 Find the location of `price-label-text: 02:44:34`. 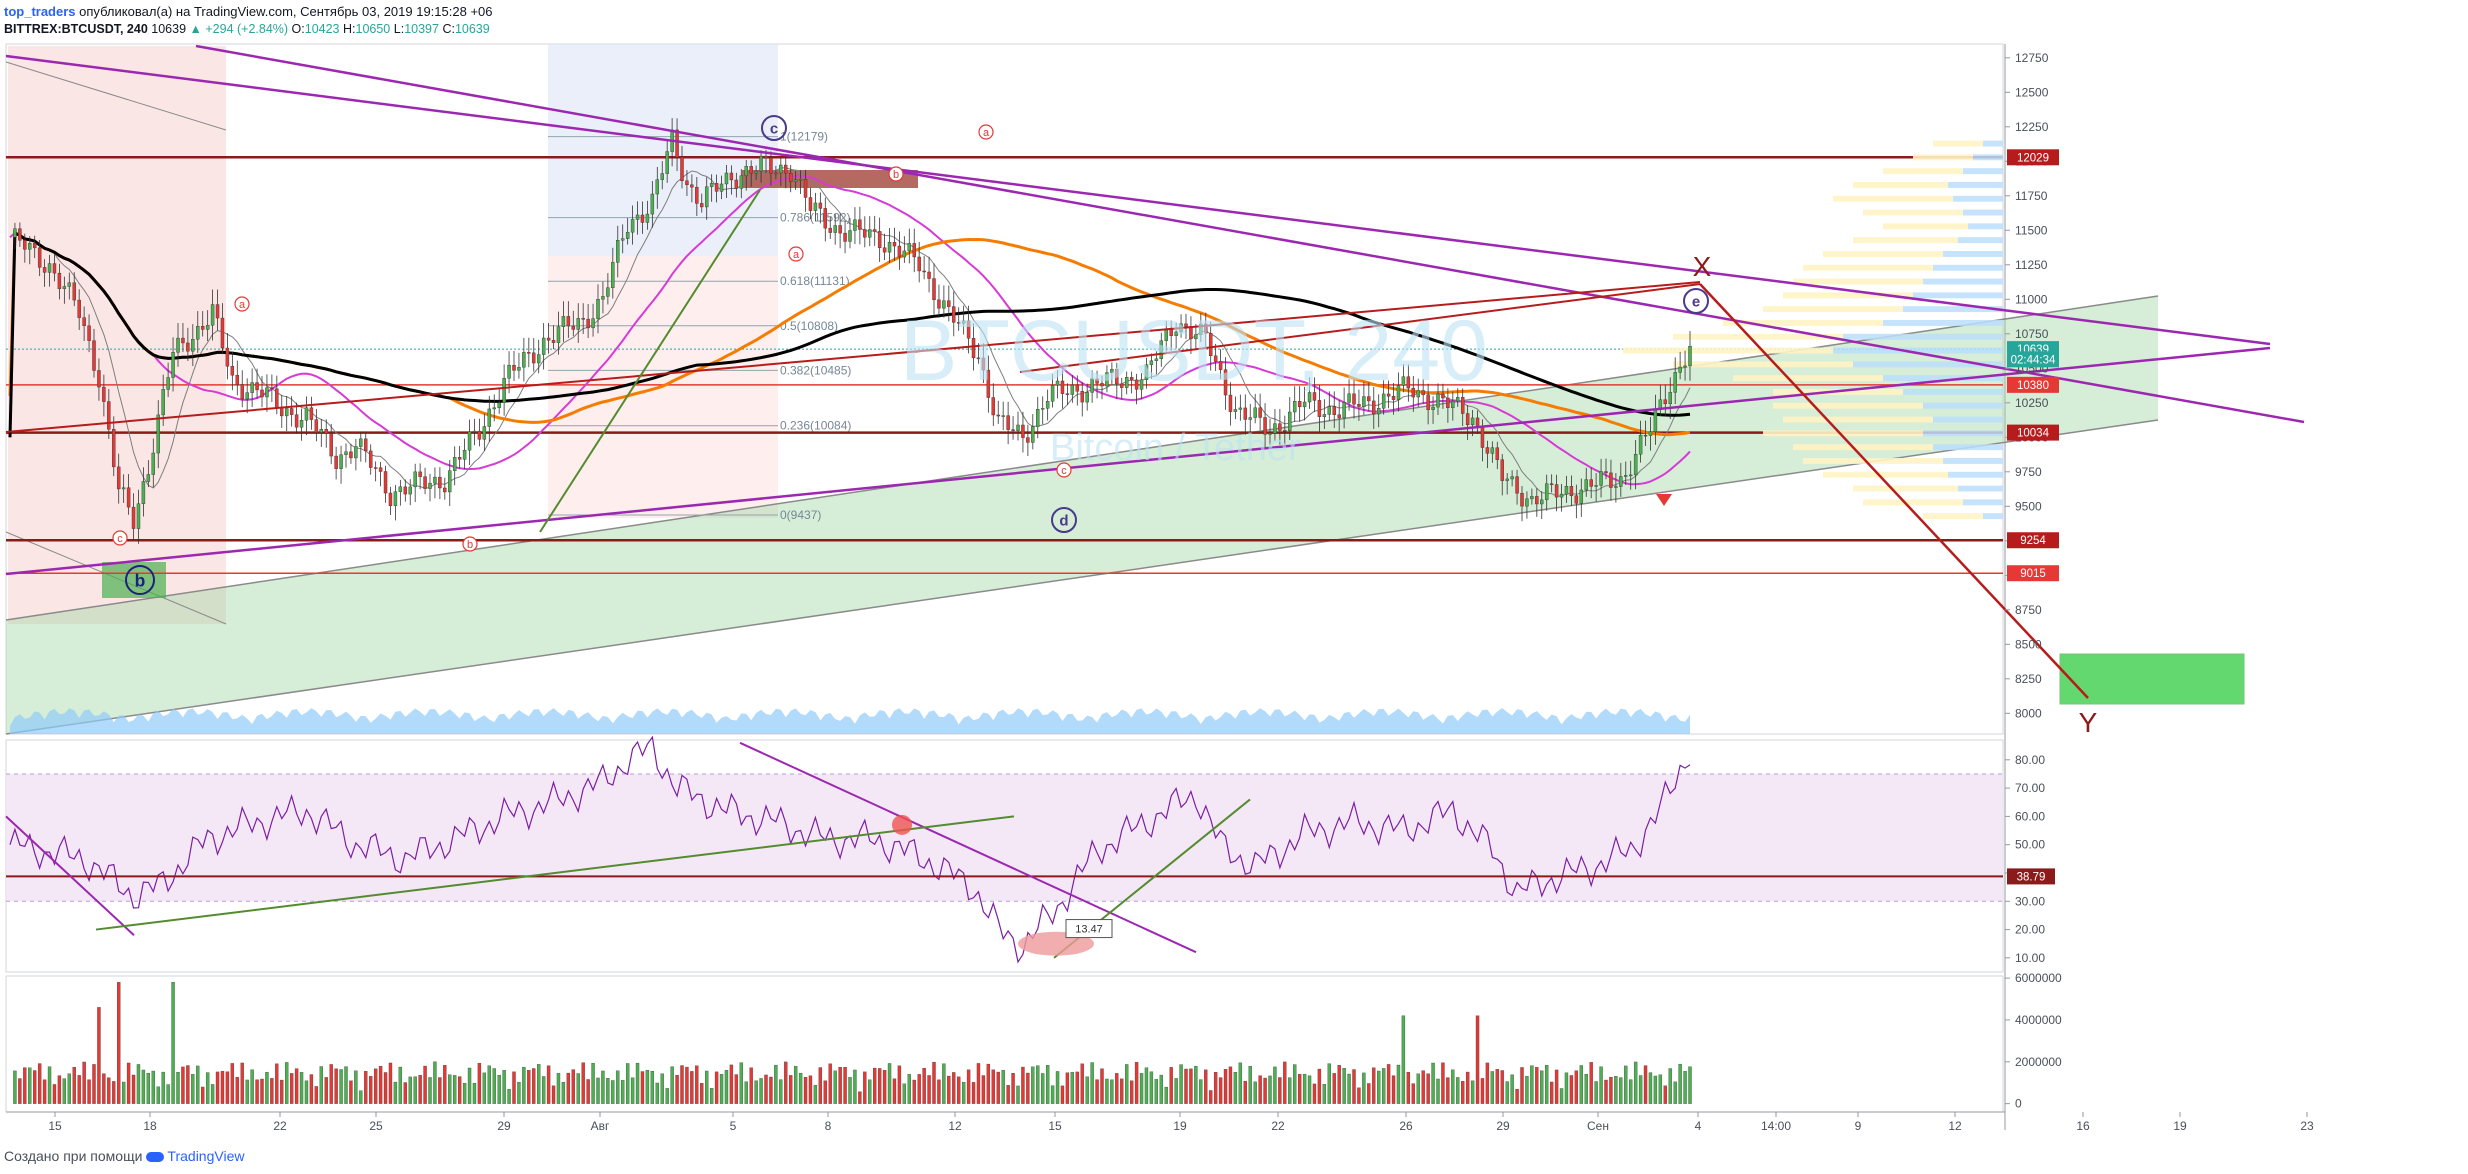

price-label-text: 02:44:34 is located at coordinates (2033, 360).